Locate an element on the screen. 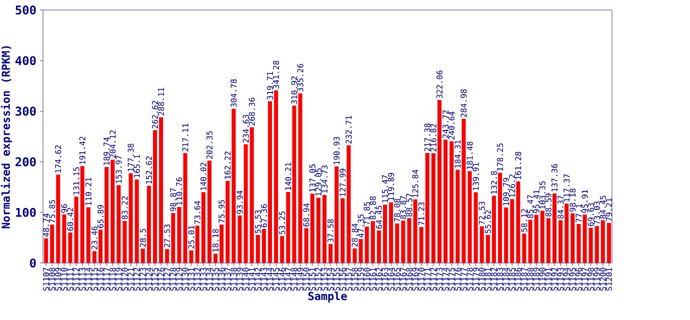  y-tick-label: 100 is located at coordinates (26, 212).